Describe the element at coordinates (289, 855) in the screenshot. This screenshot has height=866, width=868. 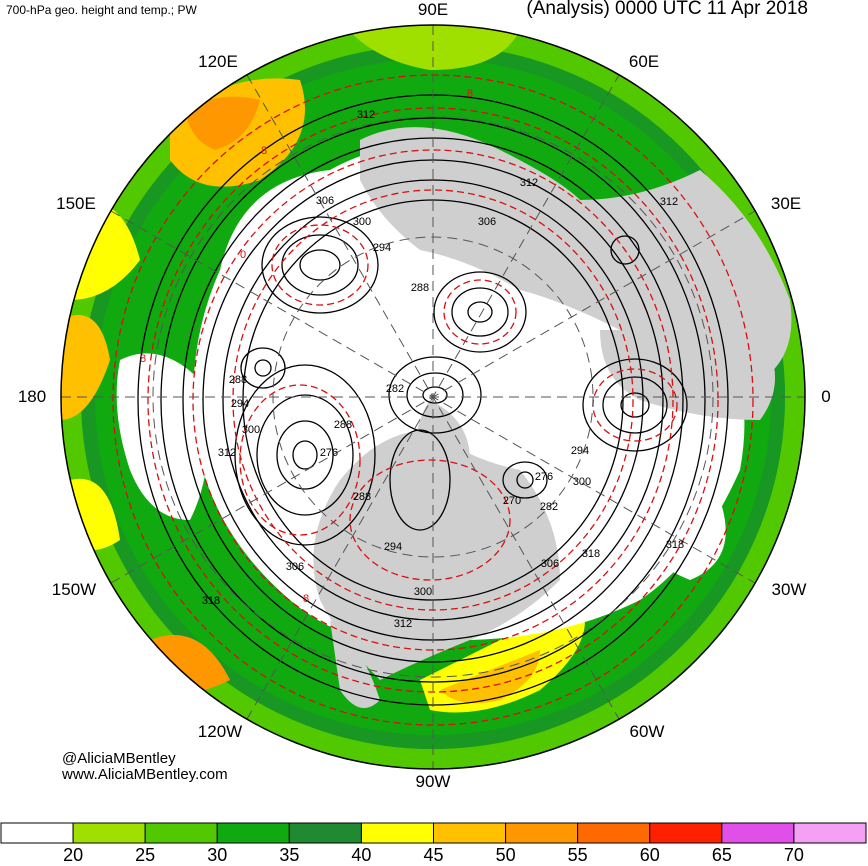
I see `colorbar-tick-label: 35` at that location.